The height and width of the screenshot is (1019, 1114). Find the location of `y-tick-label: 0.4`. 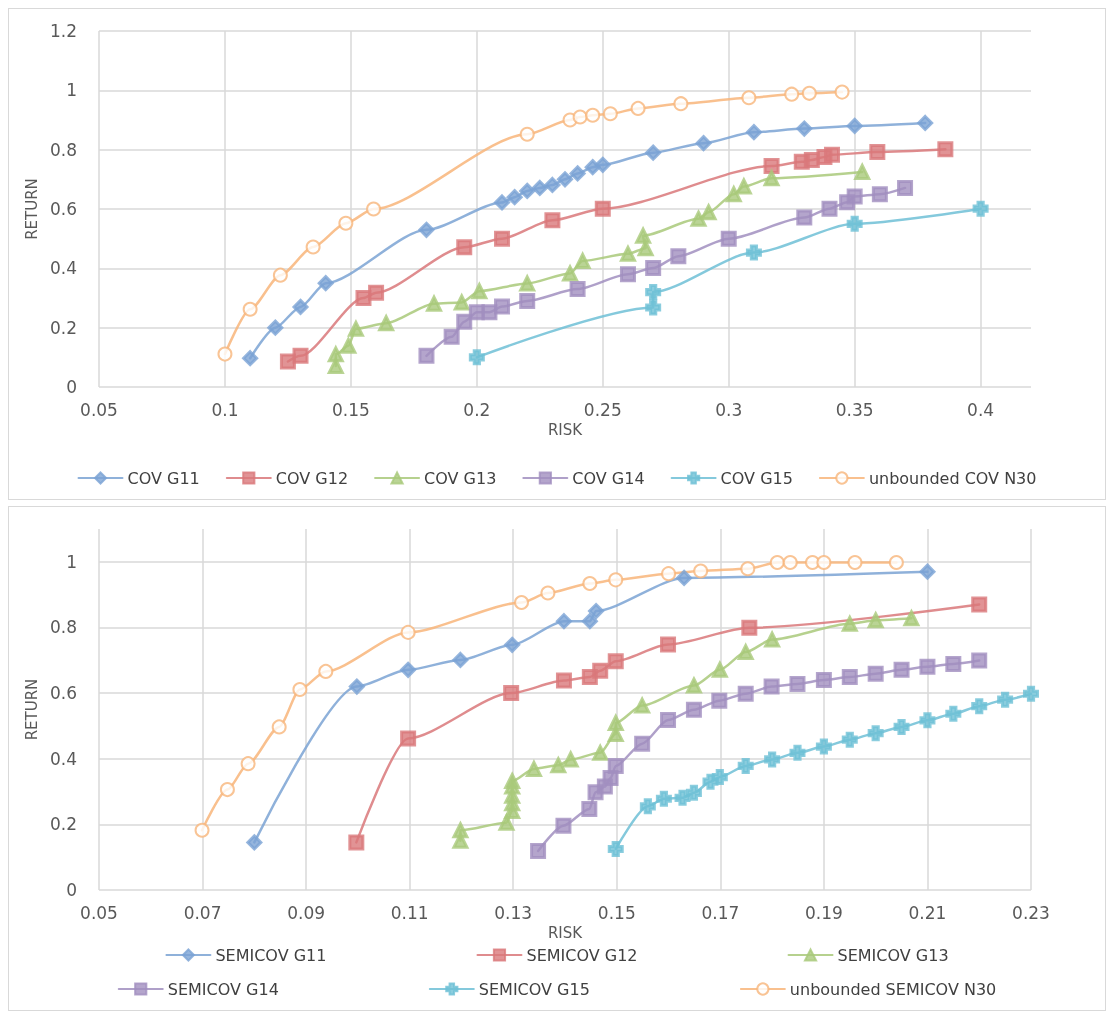

y-tick-label: 0.4 is located at coordinates (63, 268).